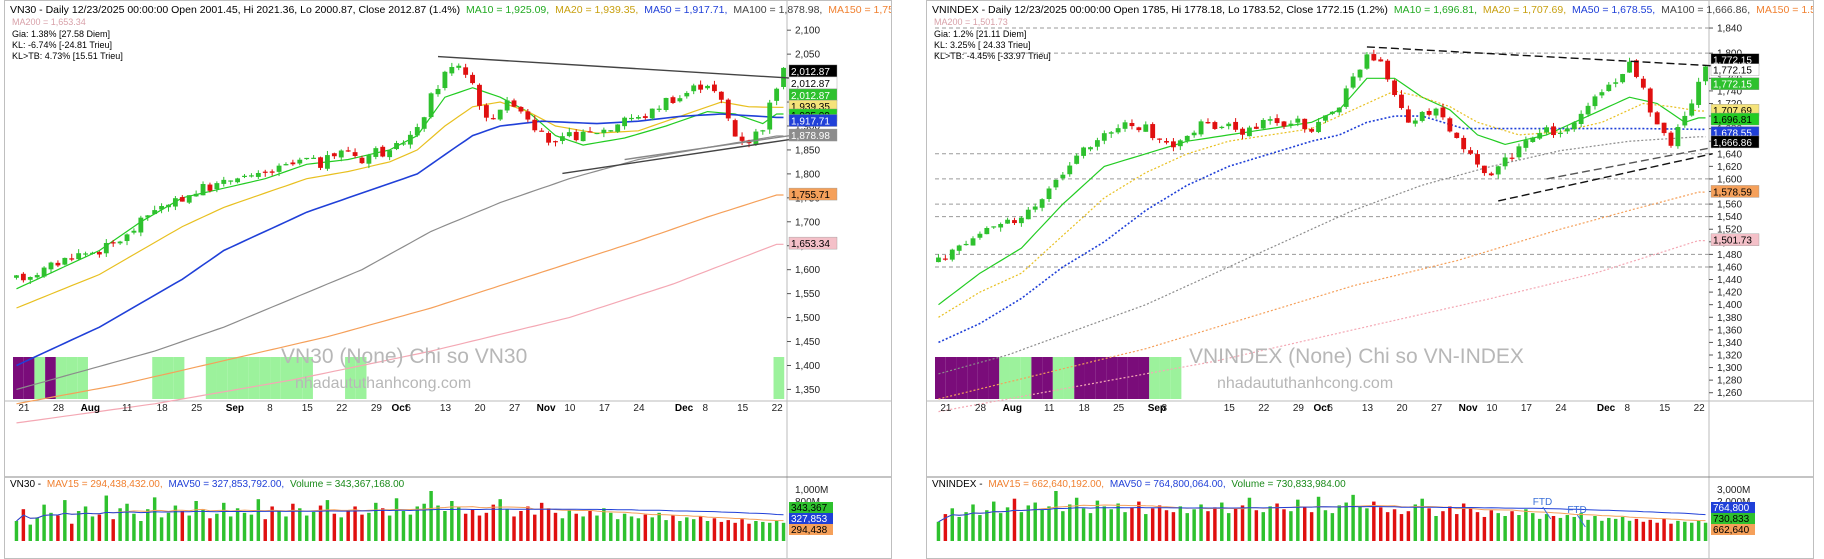 This screenshot has width=1824, height=559. Describe the element at coordinates (1468, 408) in the screenshot. I see `vnindex-x-tick-label: Nov` at that location.